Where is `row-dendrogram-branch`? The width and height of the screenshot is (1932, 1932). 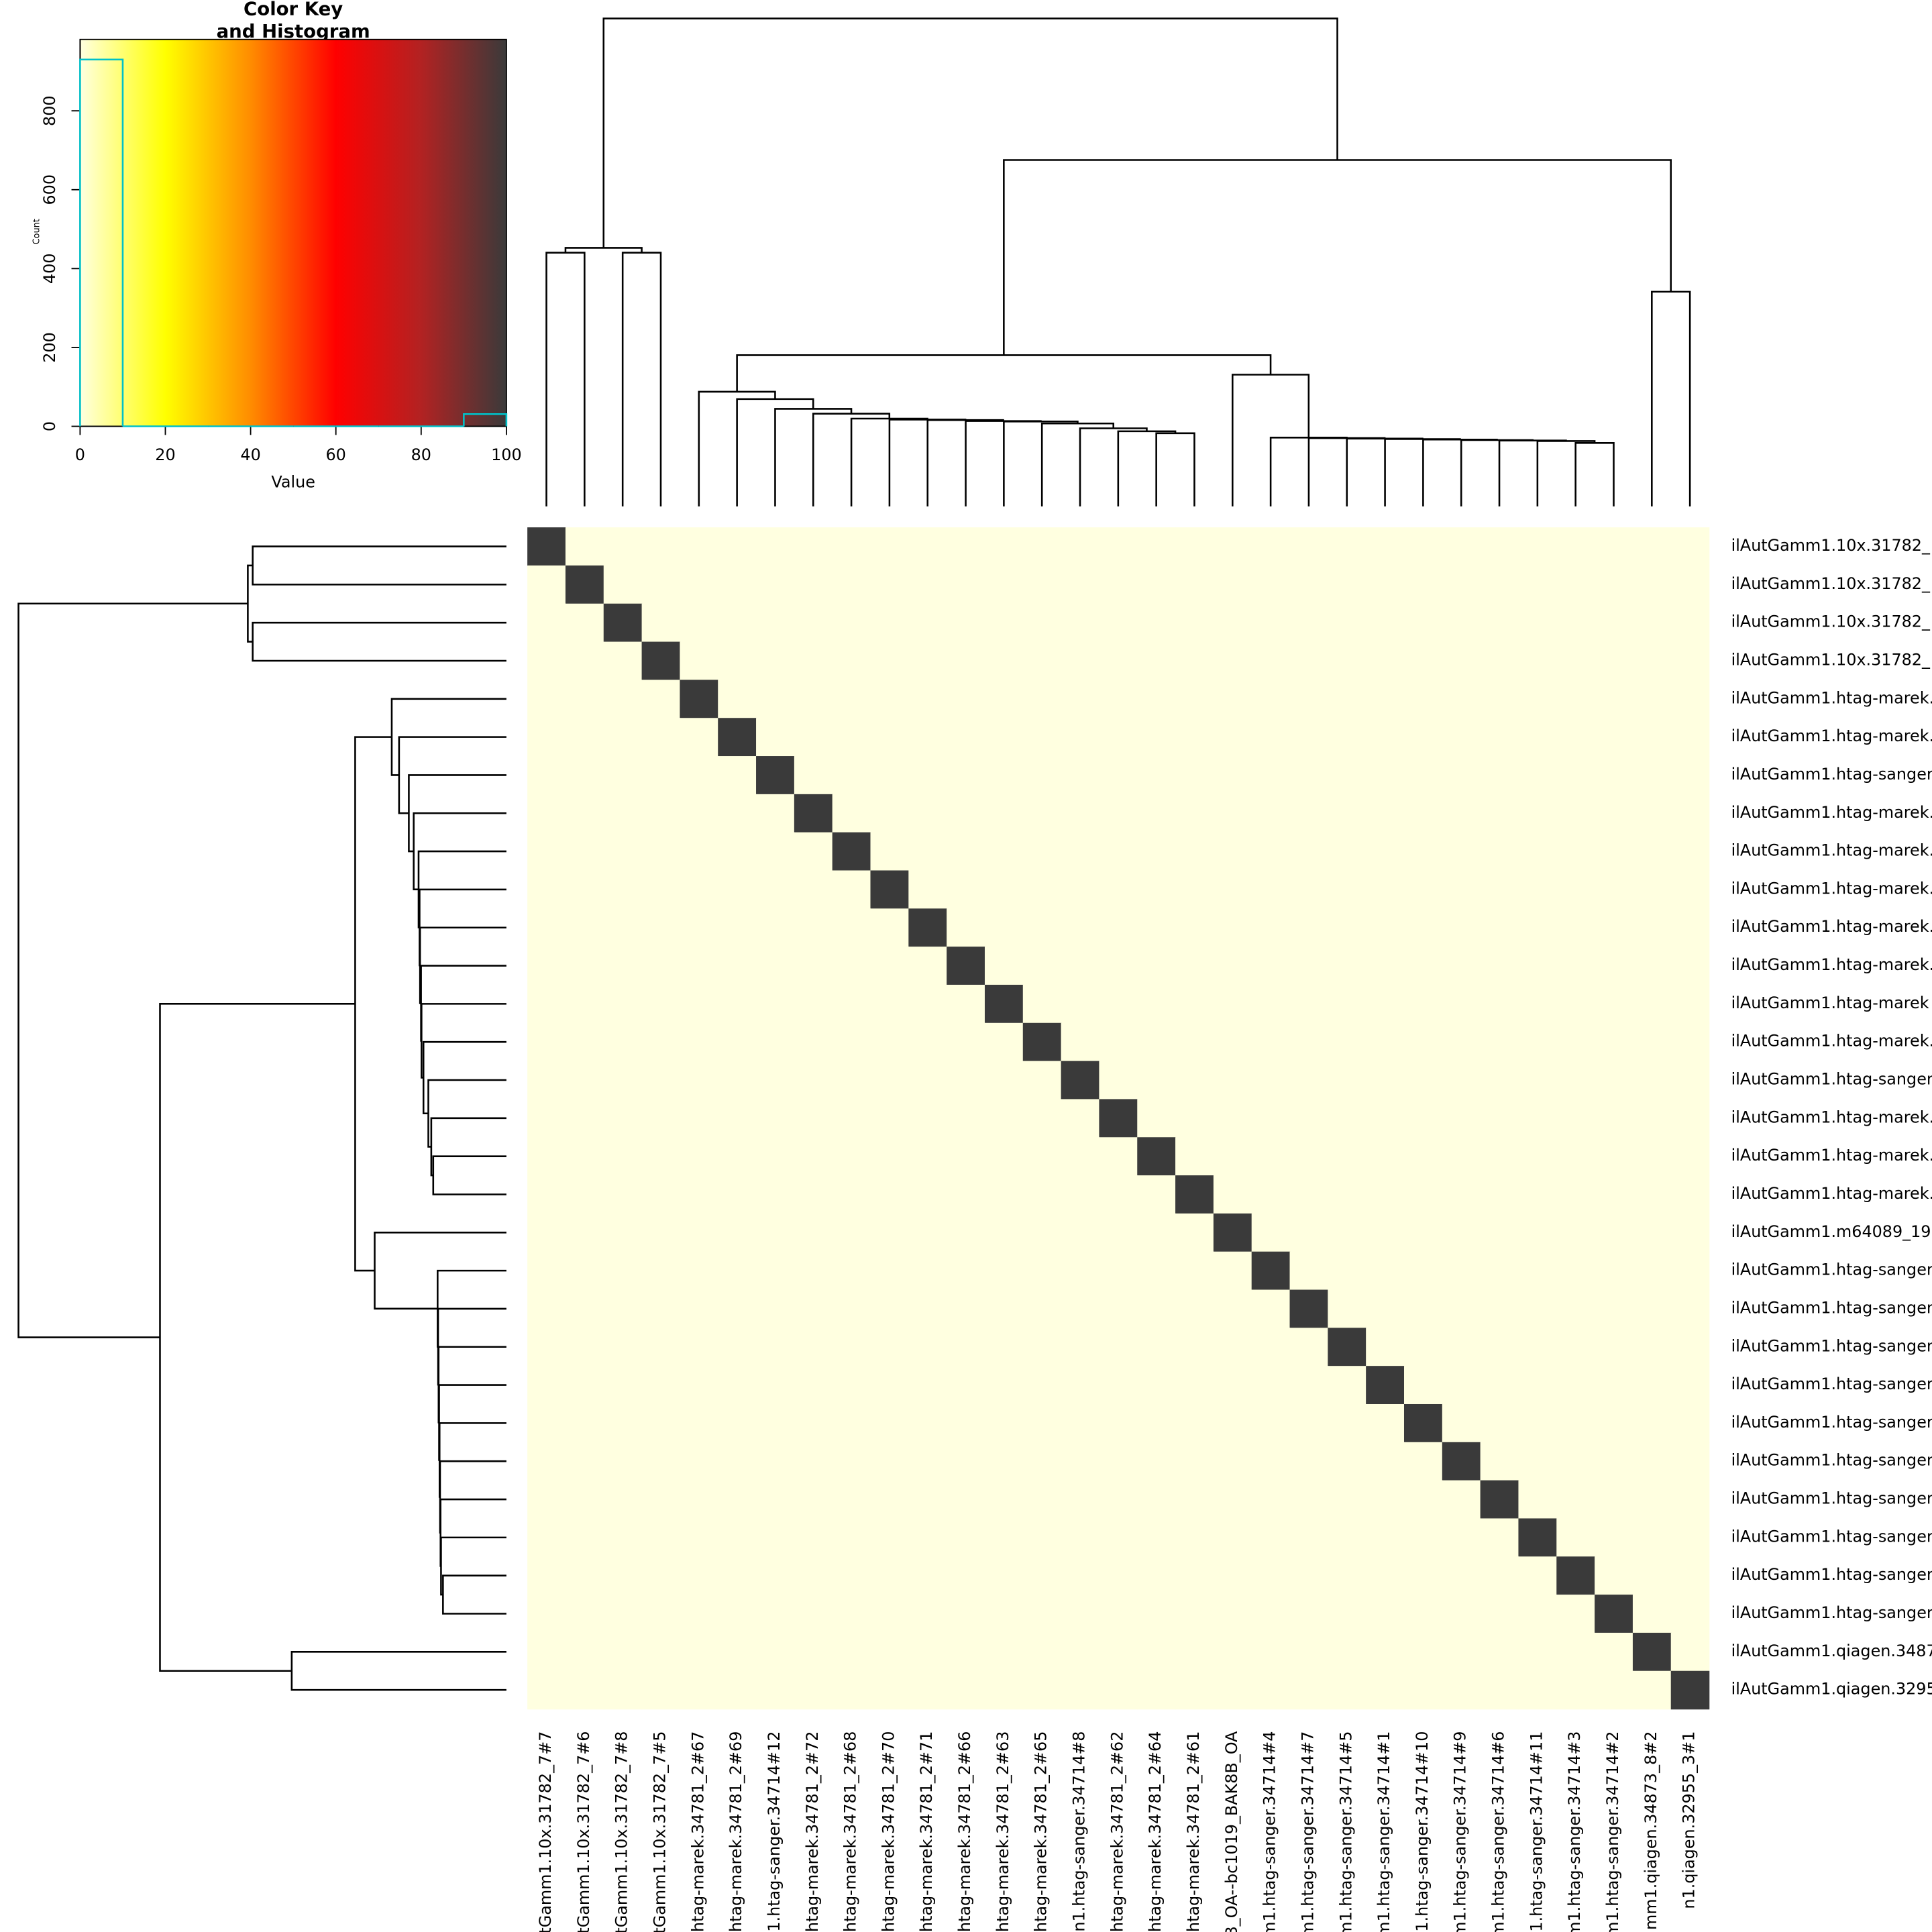 row-dendrogram-branch is located at coordinates (464, 1077).